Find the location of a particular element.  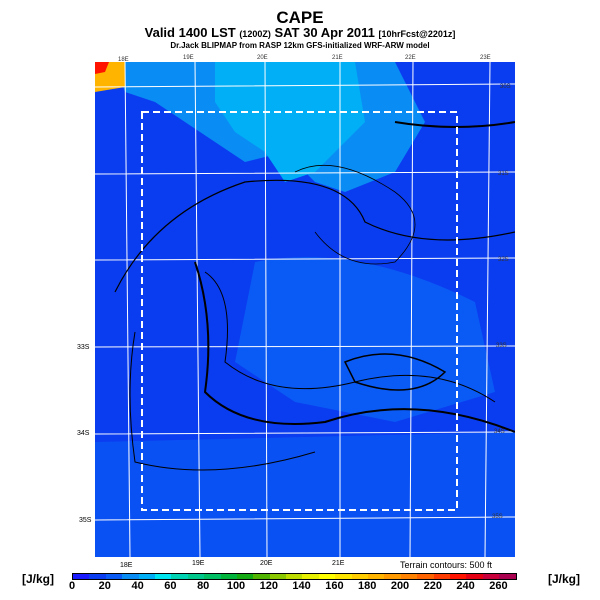

colorbar-tick: 80 is located at coordinates (203, 586).